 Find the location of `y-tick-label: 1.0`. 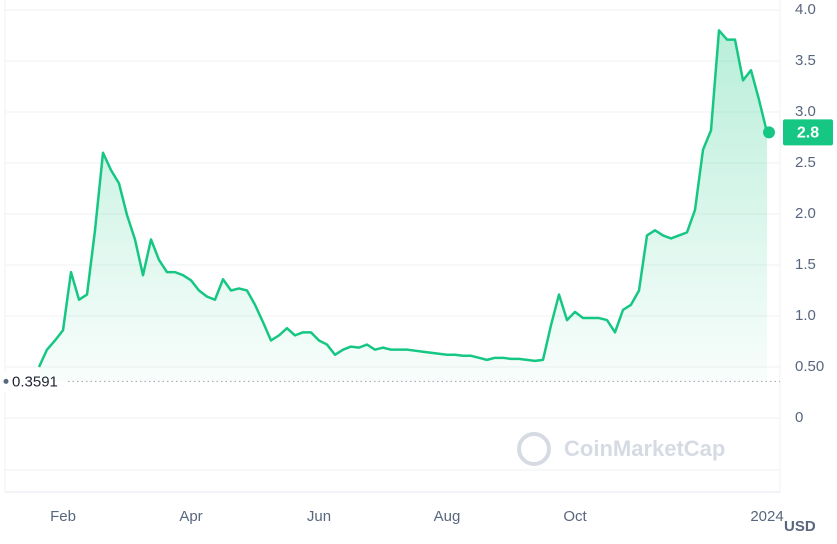

y-tick-label: 1.0 is located at coordinates (805, 315).